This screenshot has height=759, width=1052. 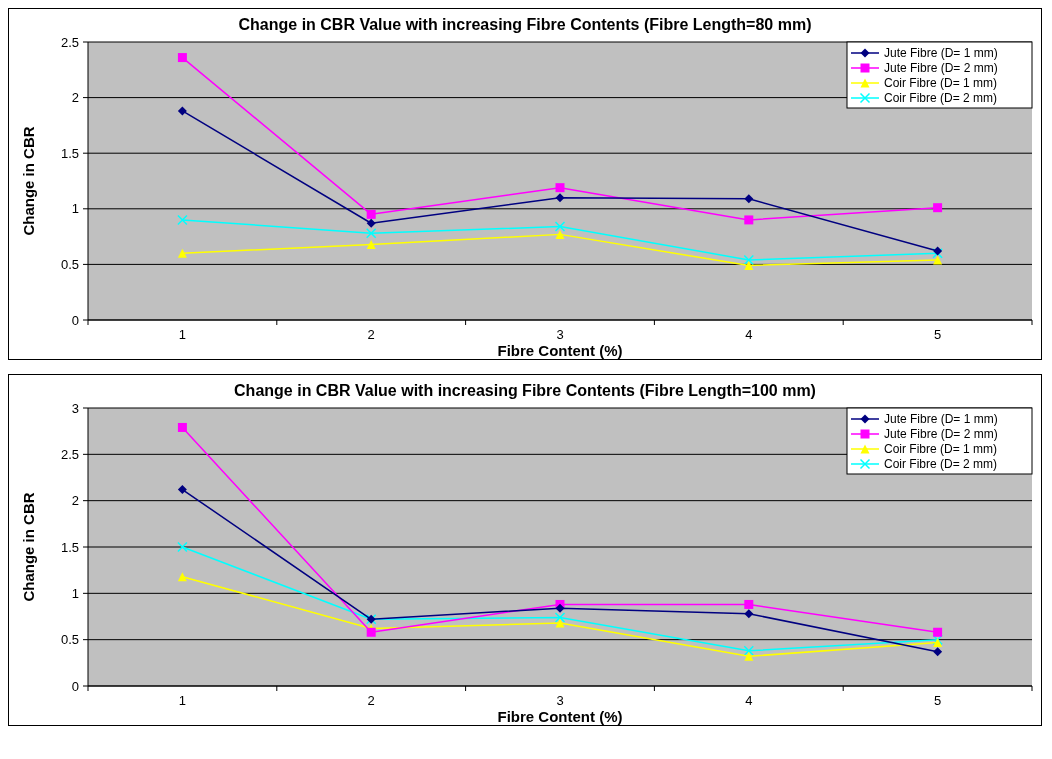 I want to click on chart-title: Change in CBR Value with increasing Fibre Contents (Fibre Length=80 mm), so click(x=525, y=24).